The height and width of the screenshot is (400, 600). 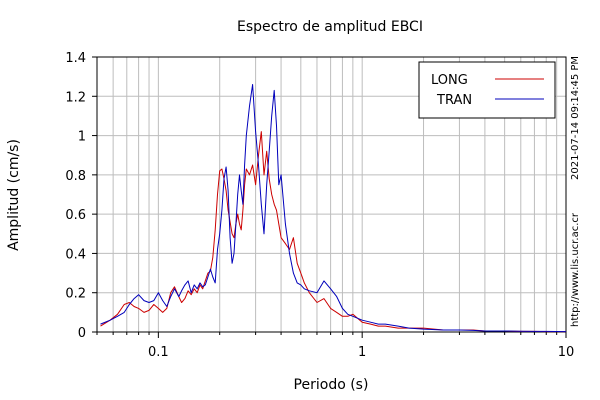 What do you see at coordinates (566, 352) in the screenshot?
I see `x-tick-label: 10` at bounding box center [566, 352].